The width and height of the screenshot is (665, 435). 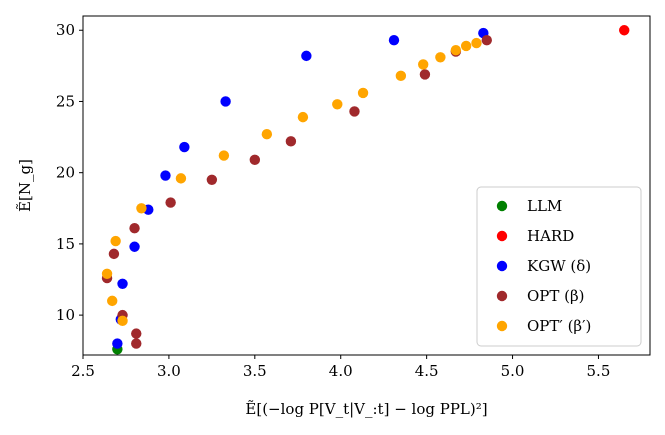 I want to click on legend-label-opt: OPT′ (β′), so click(x=559, y=326).